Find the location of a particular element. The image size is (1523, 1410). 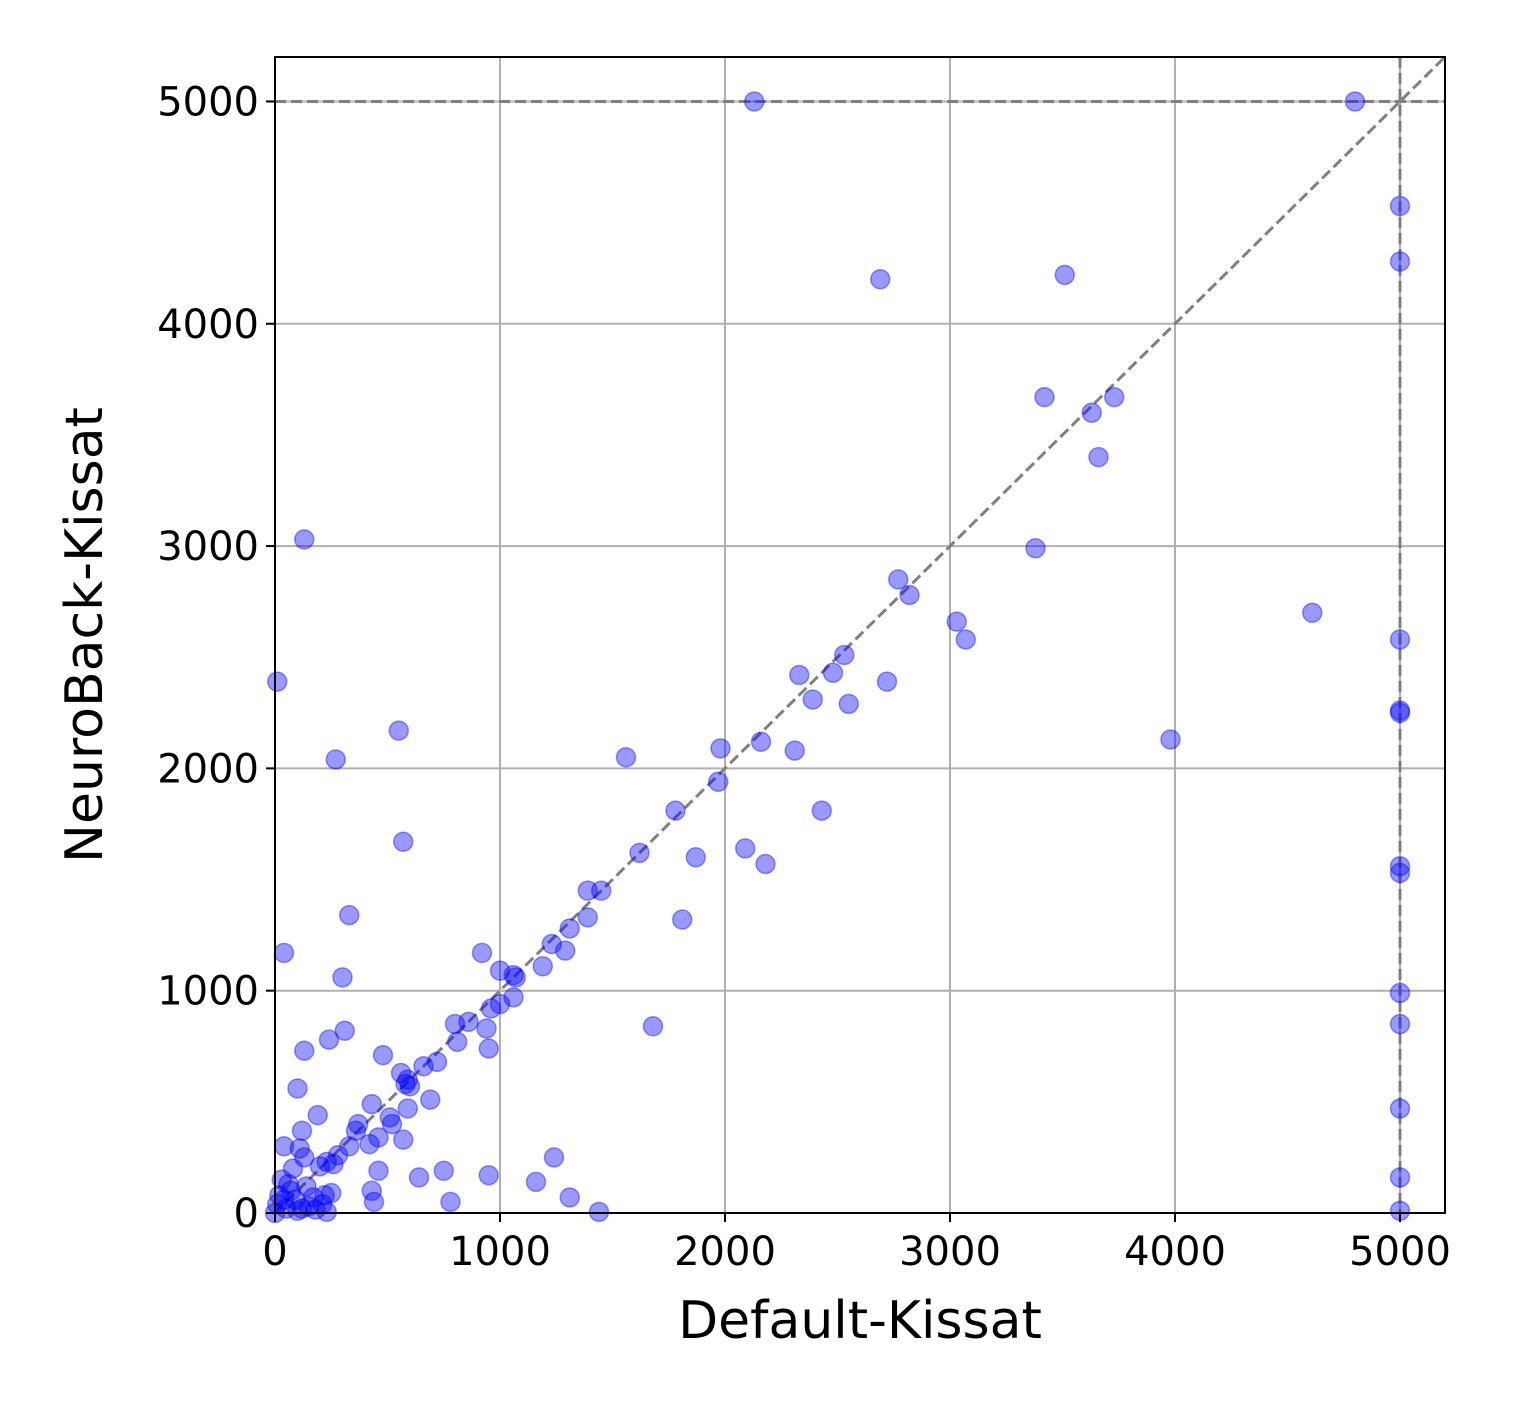

y-axis-ticks: 0 1000 2000 3000 4000 5000 is located at coordinates (216, 658).